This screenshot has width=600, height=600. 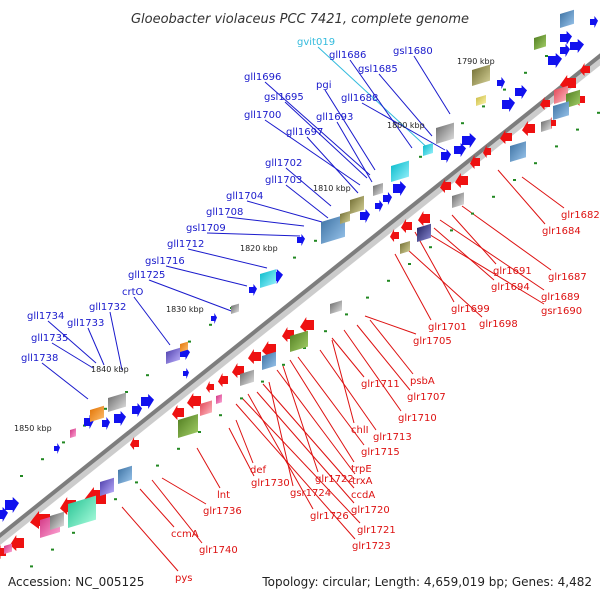 What do you see at coordinates (177, 511) in the screenshot?
I see `leader-glr1740` at bounding box center [177, 511].